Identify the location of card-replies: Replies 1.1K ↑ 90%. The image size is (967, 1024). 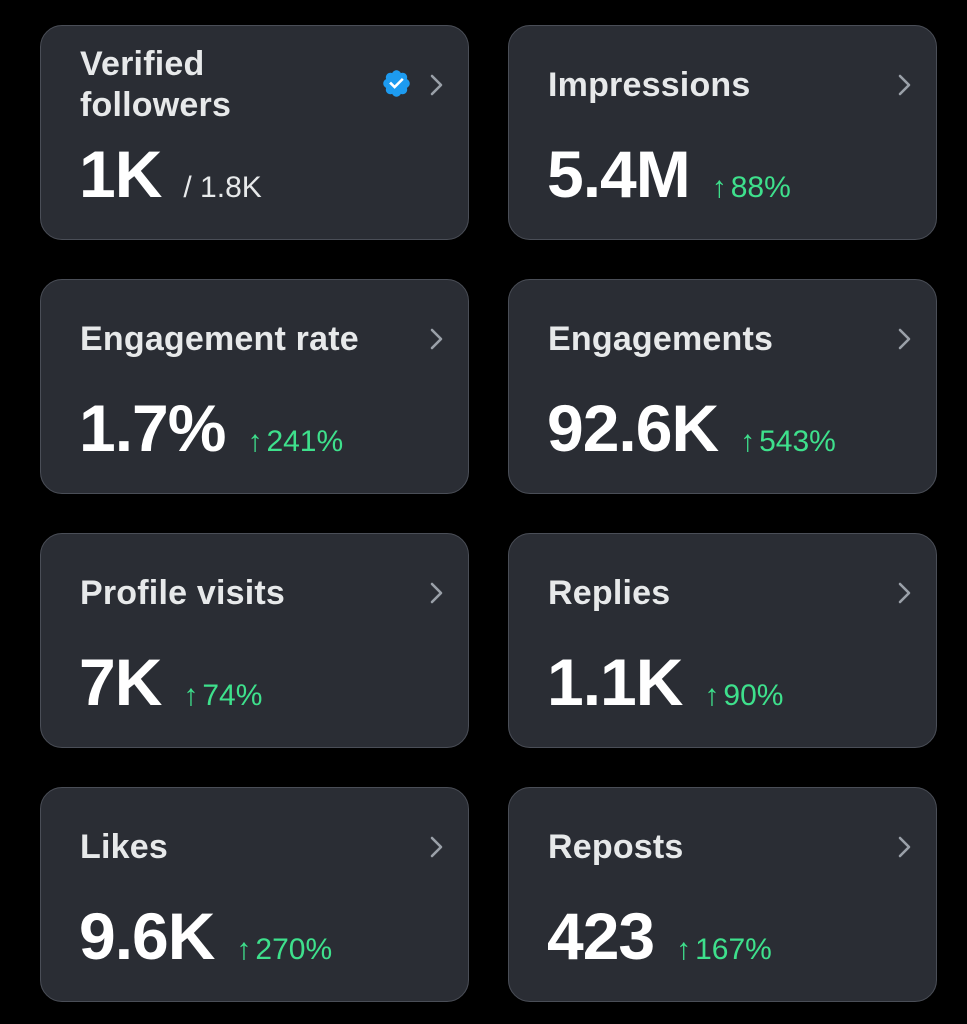
(722, 640).